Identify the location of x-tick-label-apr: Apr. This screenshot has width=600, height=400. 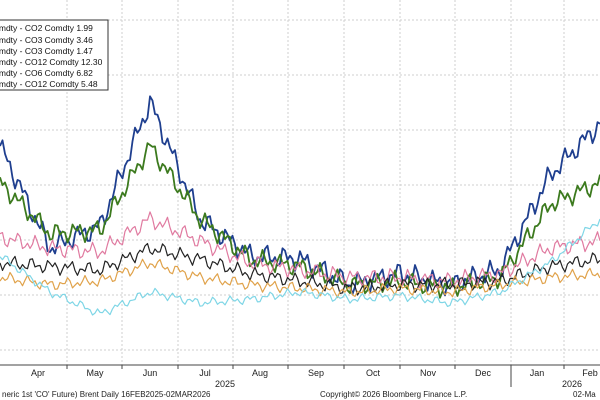
(38, 373).